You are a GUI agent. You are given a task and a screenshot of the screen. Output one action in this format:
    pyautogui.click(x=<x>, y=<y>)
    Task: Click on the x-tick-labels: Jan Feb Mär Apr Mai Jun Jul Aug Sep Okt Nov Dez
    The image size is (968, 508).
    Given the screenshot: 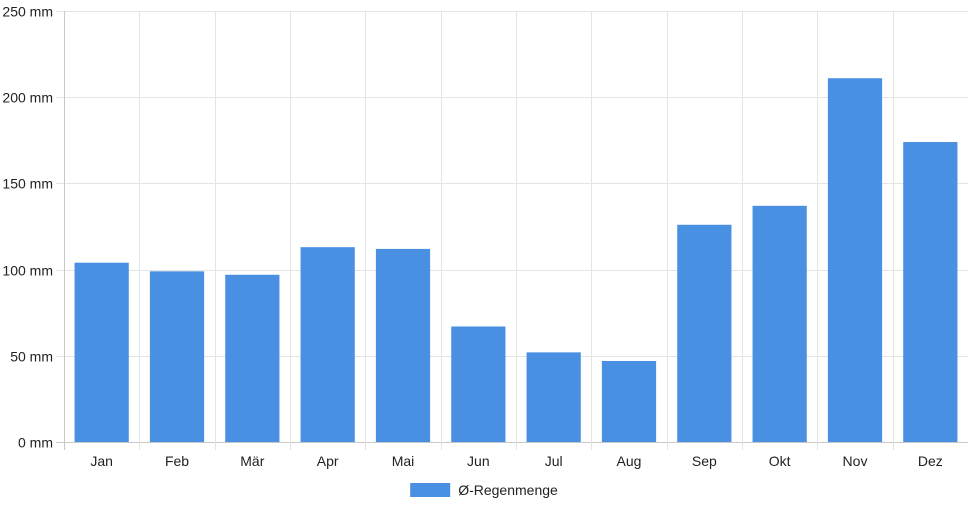 What is the action you would take?
    pyautogui.click(x=516, y=461)
    